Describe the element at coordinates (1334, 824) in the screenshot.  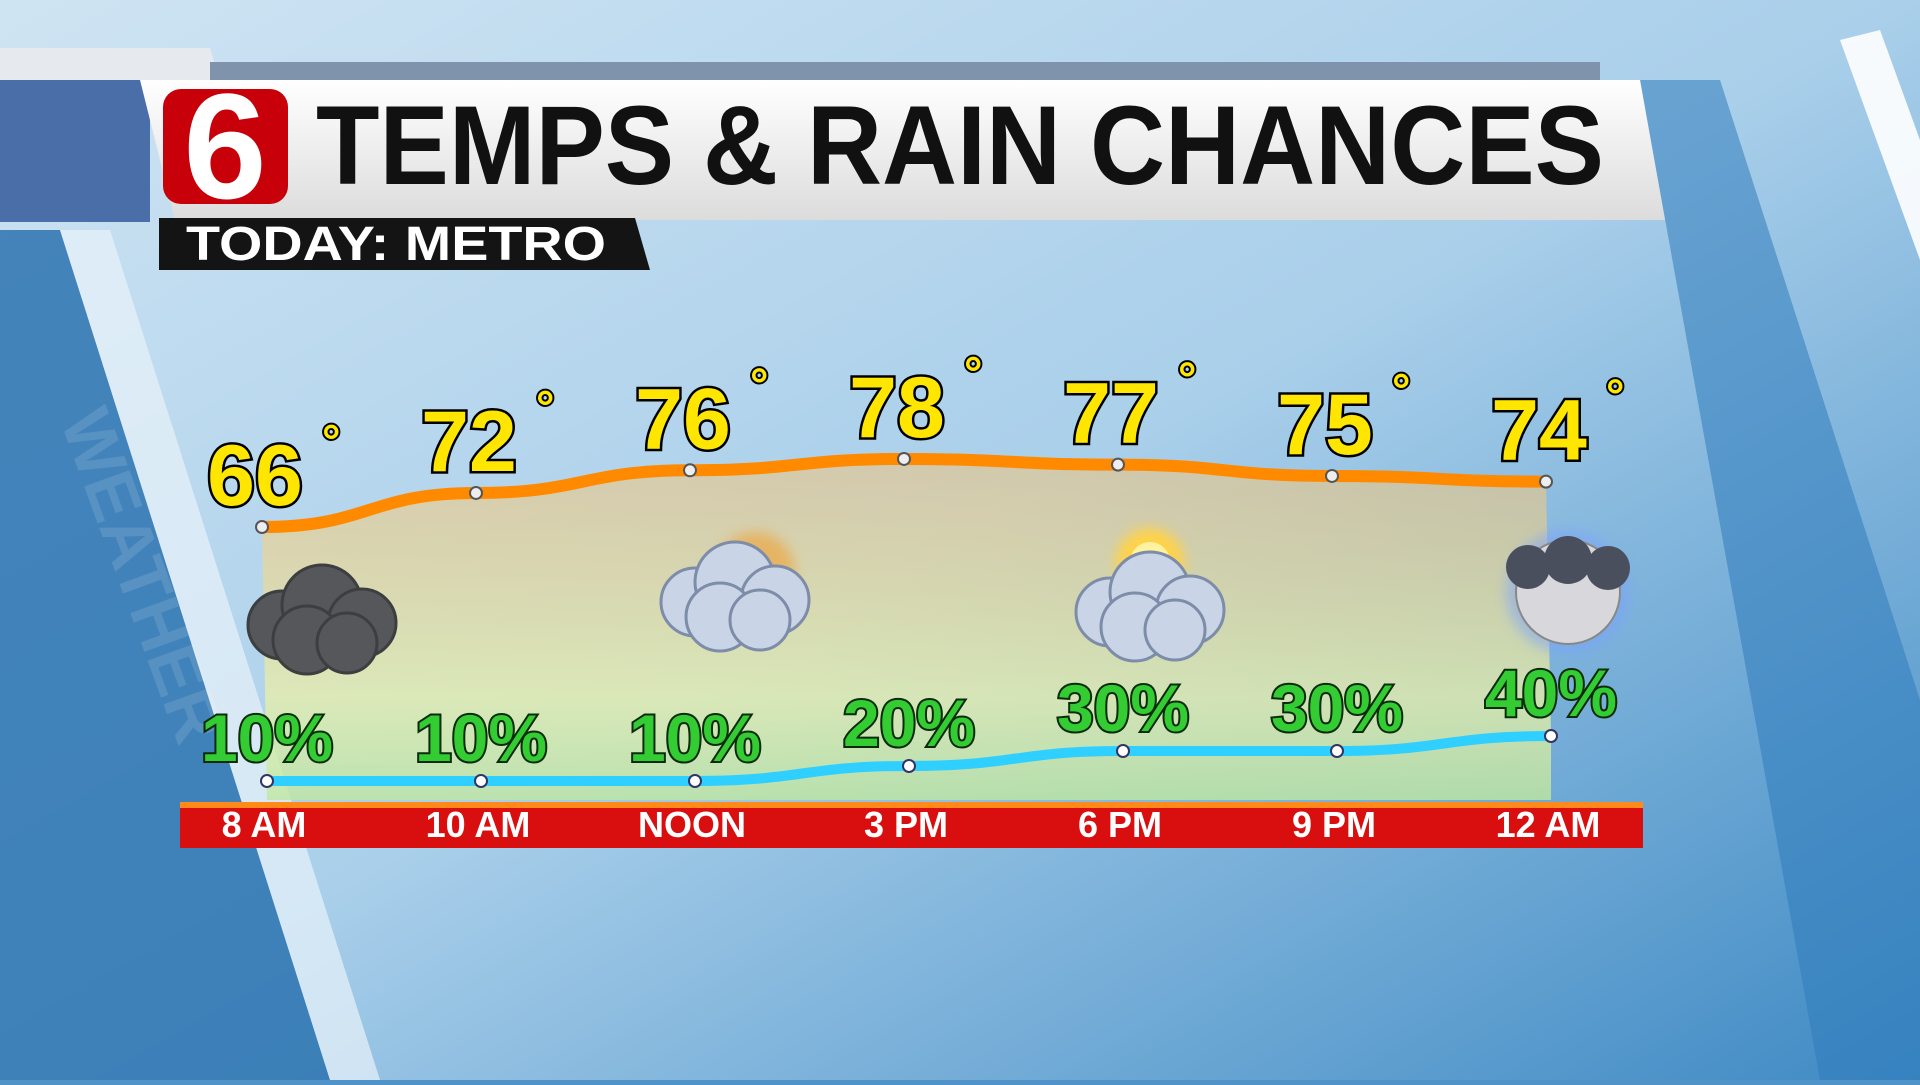
I see `time-label: 9 PM` at that location.